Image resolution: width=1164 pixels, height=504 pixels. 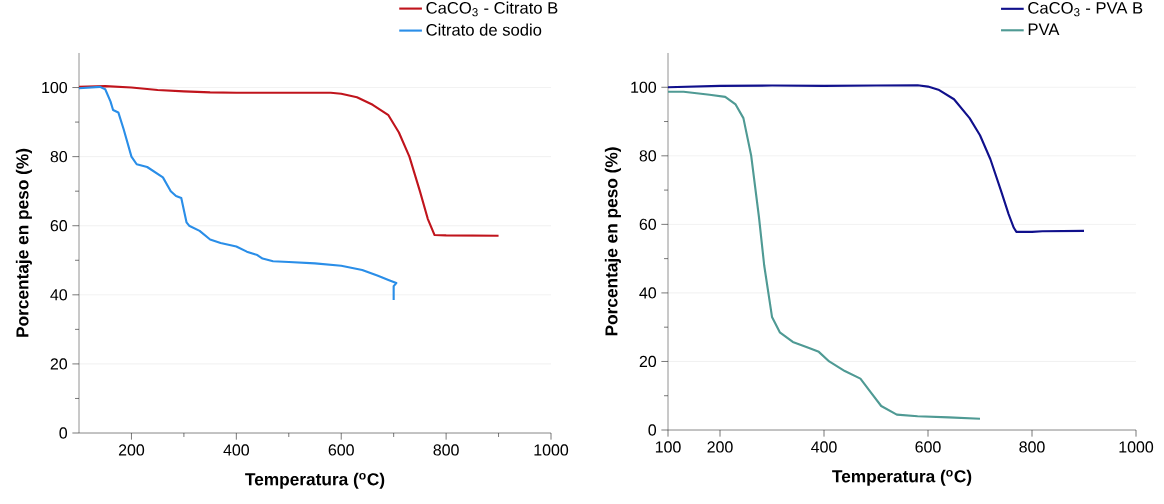 I want to click on legend-label: CaCO$_{3}$ - PVA B, so click(x=1085, y=9).